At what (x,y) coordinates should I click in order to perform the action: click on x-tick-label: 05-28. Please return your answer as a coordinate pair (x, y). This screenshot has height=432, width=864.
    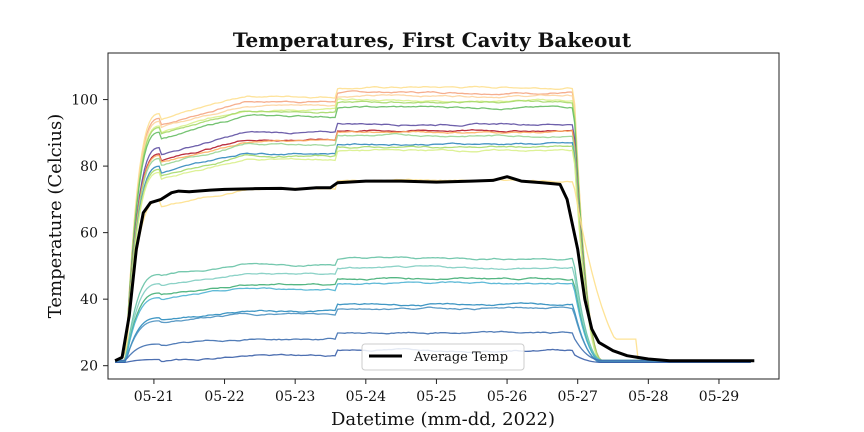
    Looking at the image, I should click on (648, 397).